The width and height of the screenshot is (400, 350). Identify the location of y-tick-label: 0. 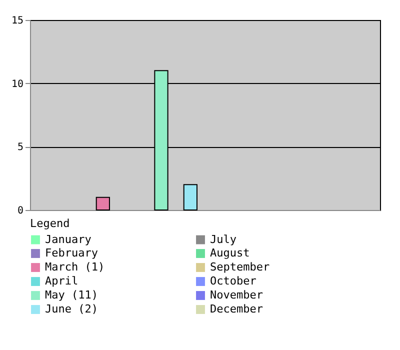
(20, 211).